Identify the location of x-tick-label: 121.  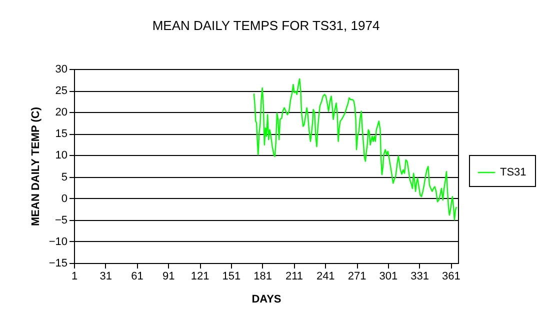
(200, 276).